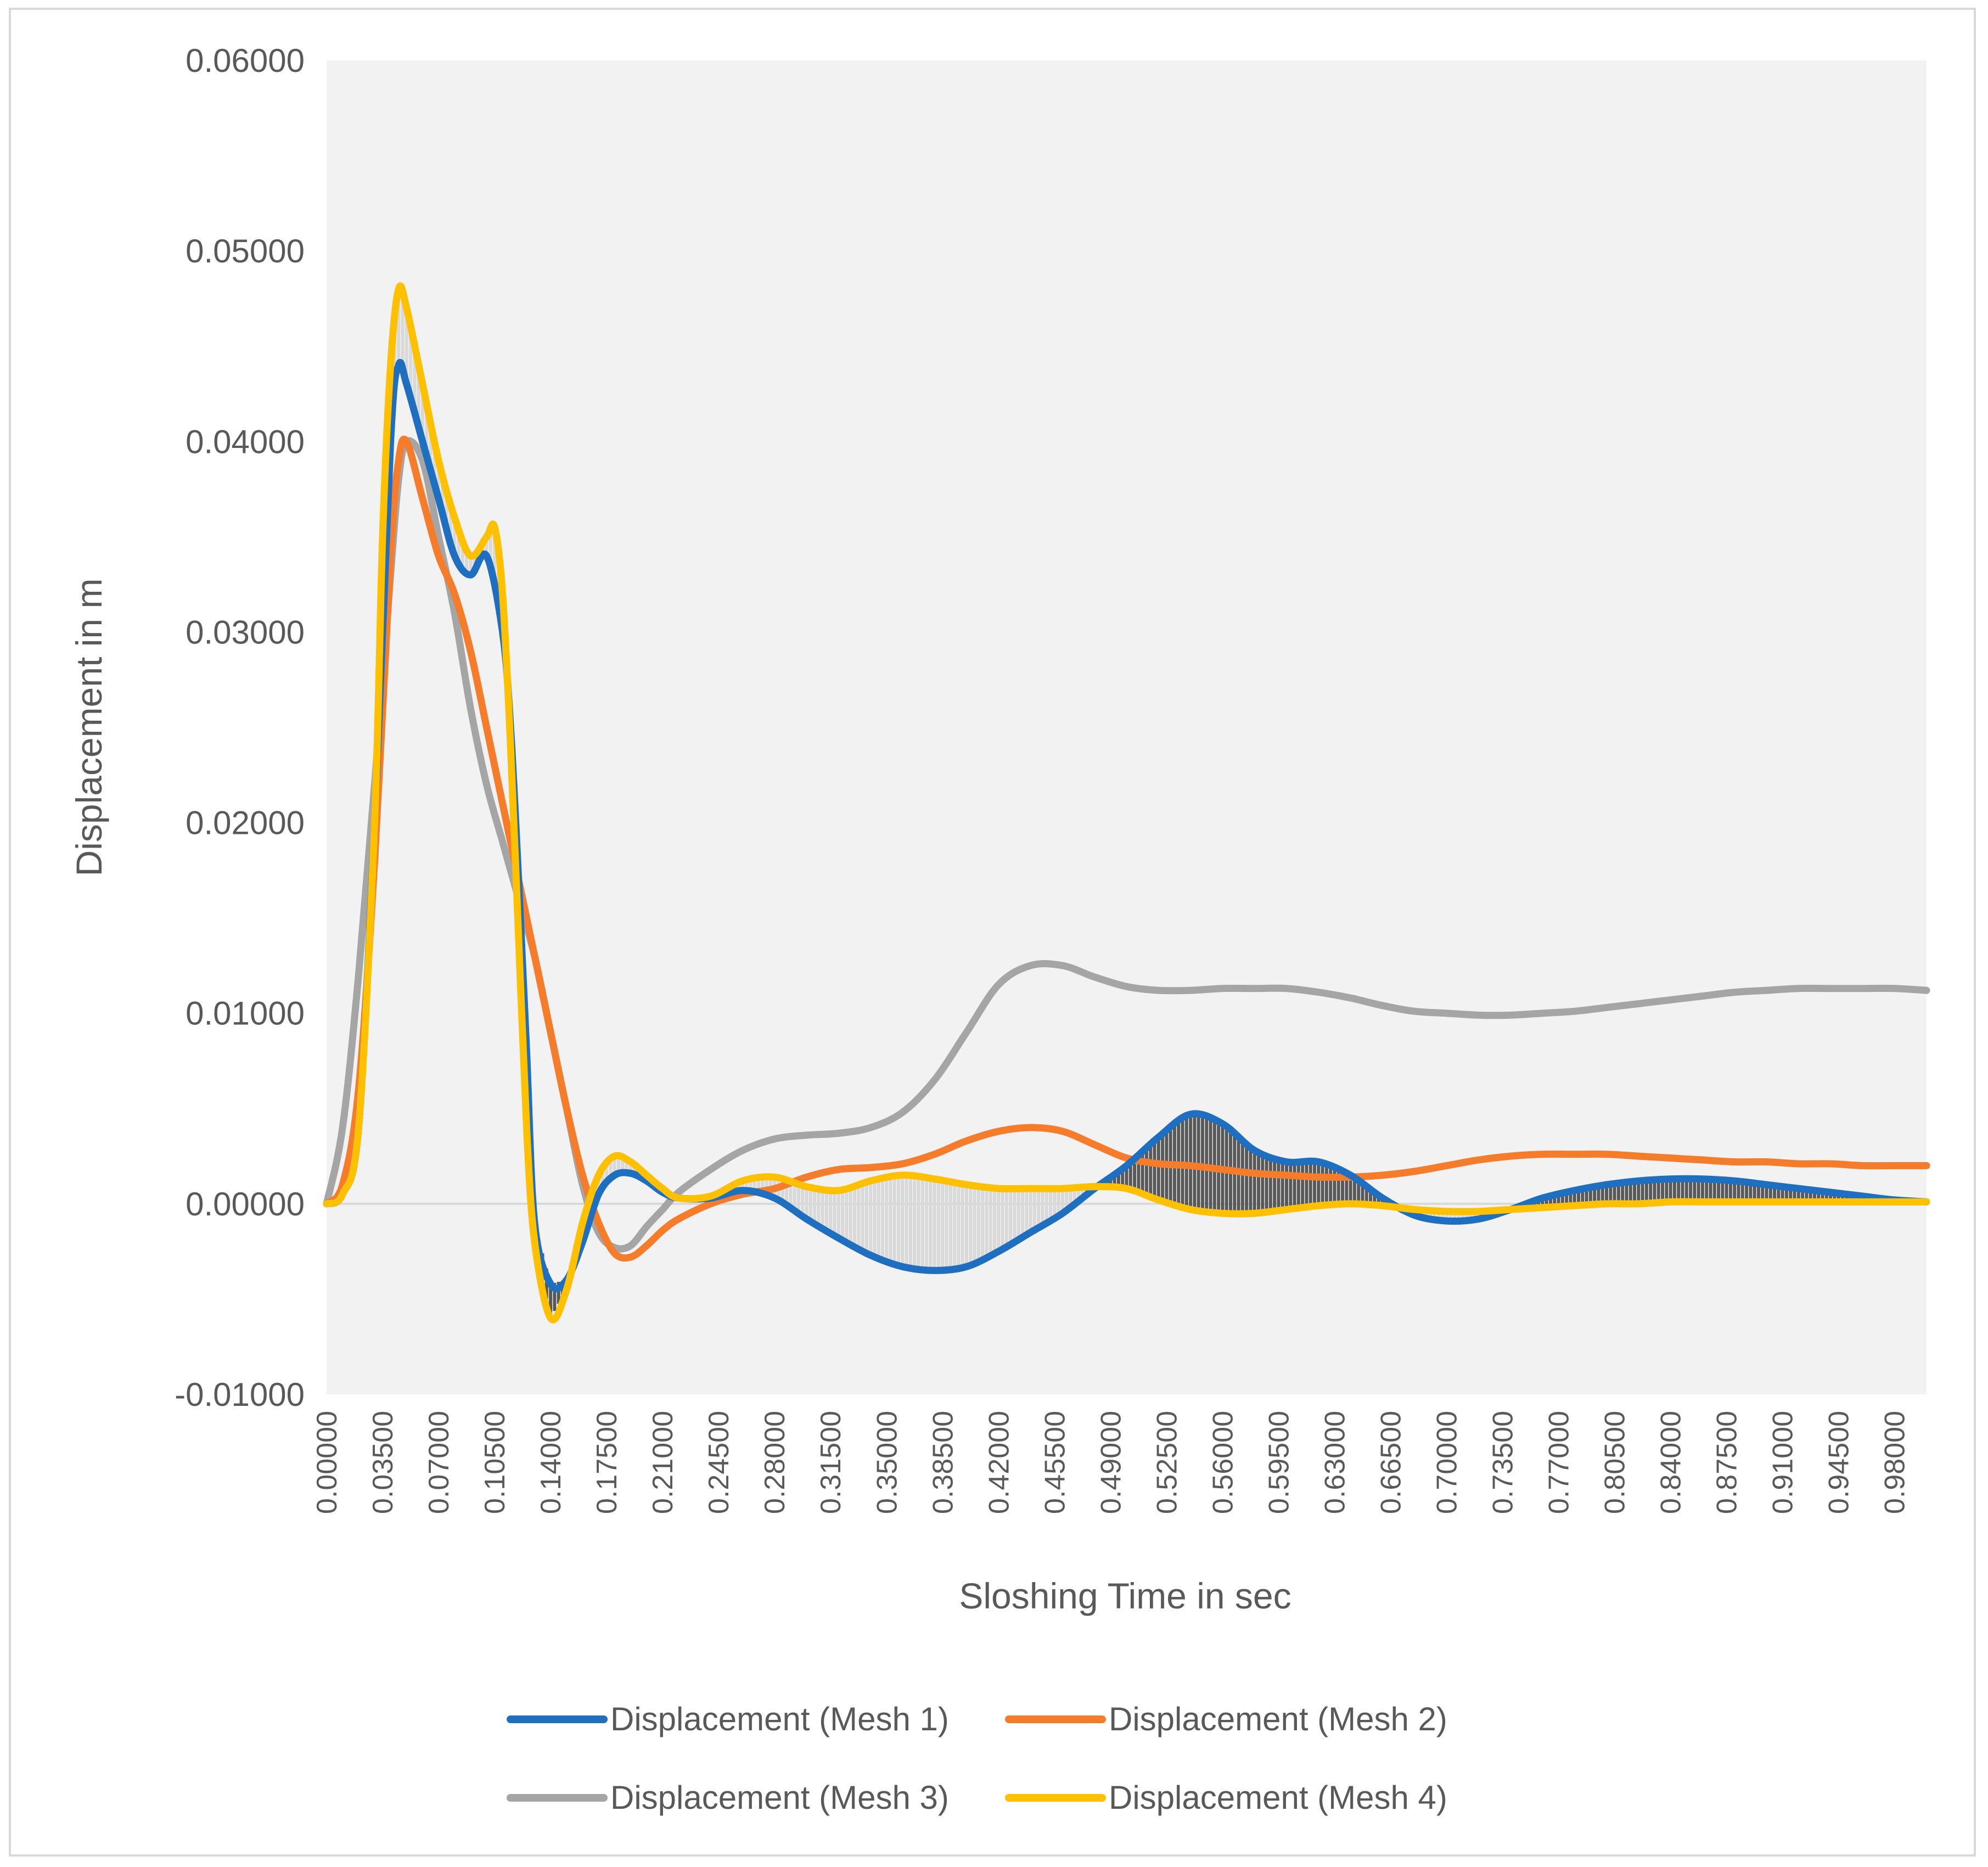 Image resolution: width=1988 pixels, height=1867 pixels. I want to click on x-tick-label: 0.73500, so click(1503, 1462).